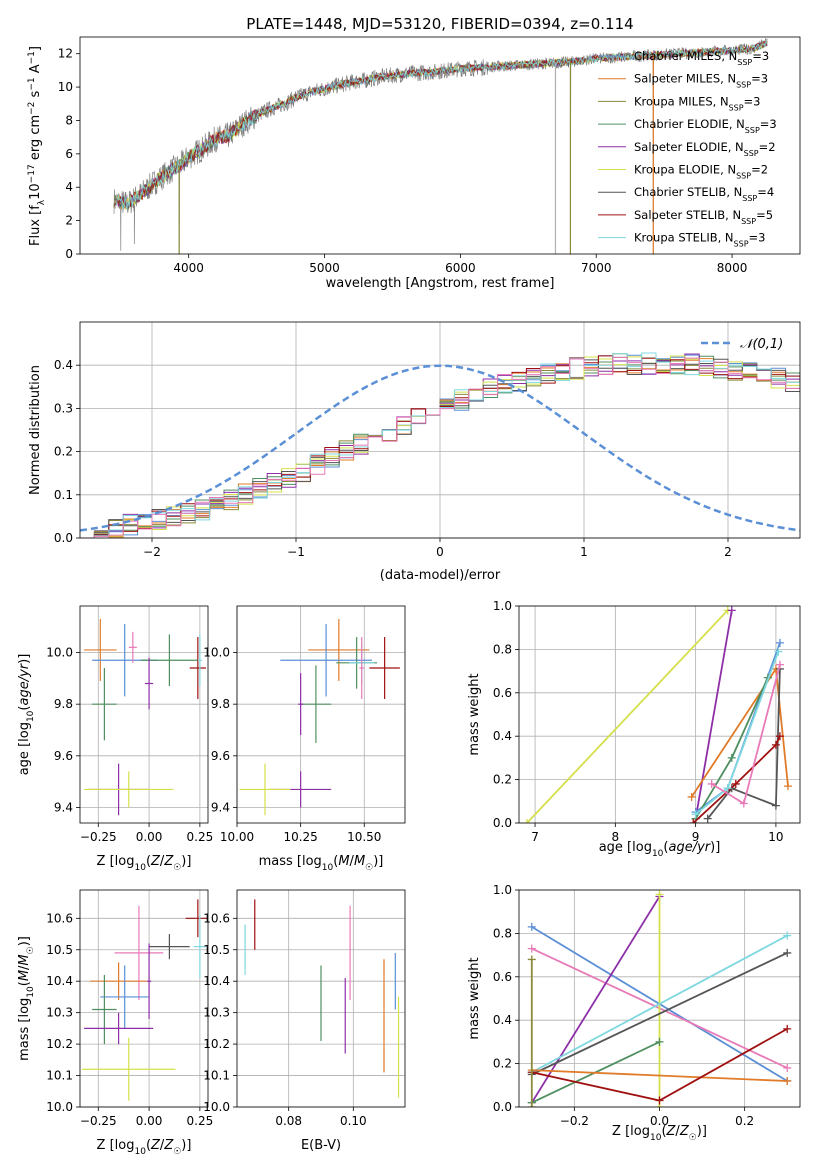  I want to click on x-axis-label: (data-model)/error, so click(440, 575).